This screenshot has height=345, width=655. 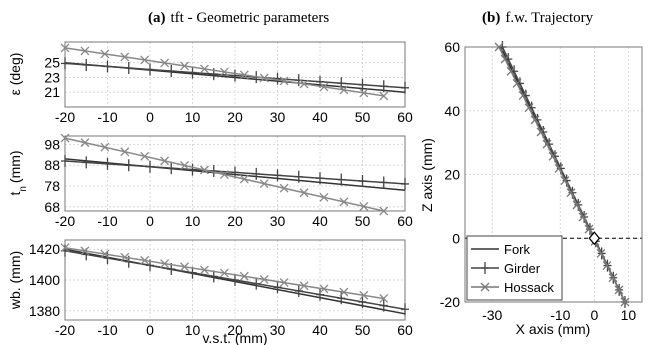 What do you see at coordinates (23, 189) in the screenshot?
I see `subplot-tn-ylabel-sub: n` at bounding box center [23, 189].